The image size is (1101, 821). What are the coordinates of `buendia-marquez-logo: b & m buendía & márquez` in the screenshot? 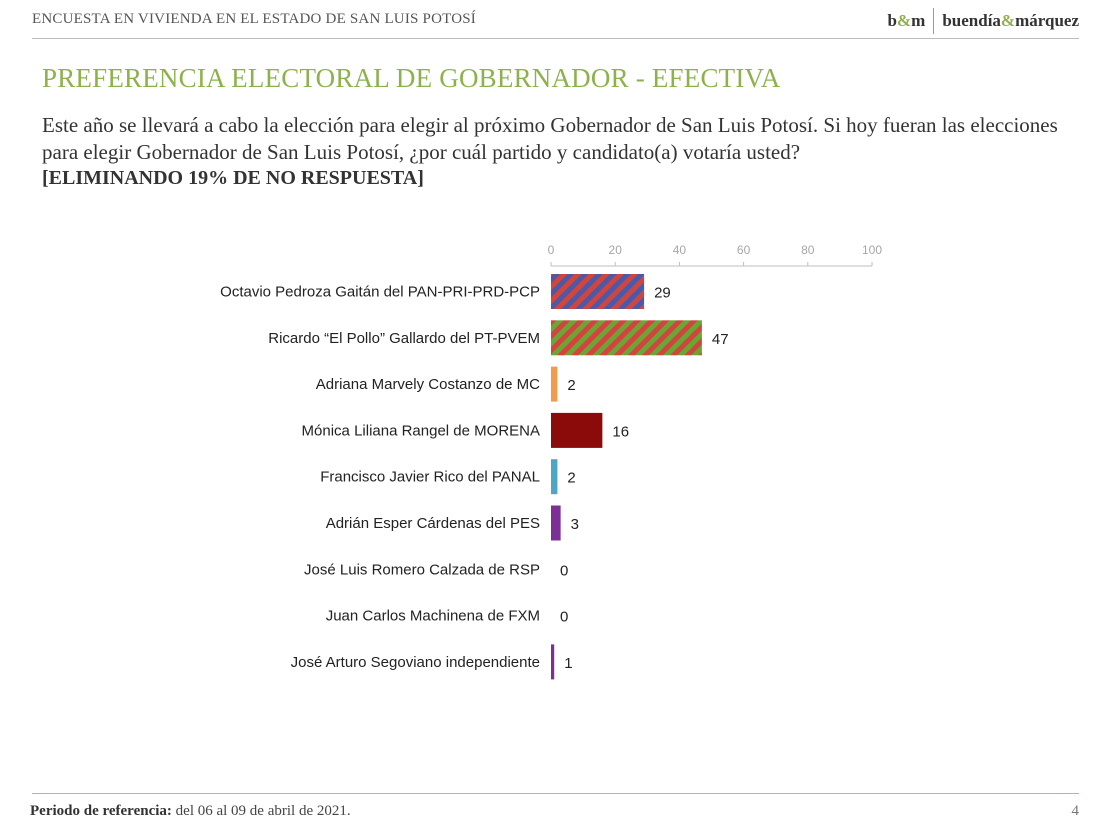 It's located at (983, 21).